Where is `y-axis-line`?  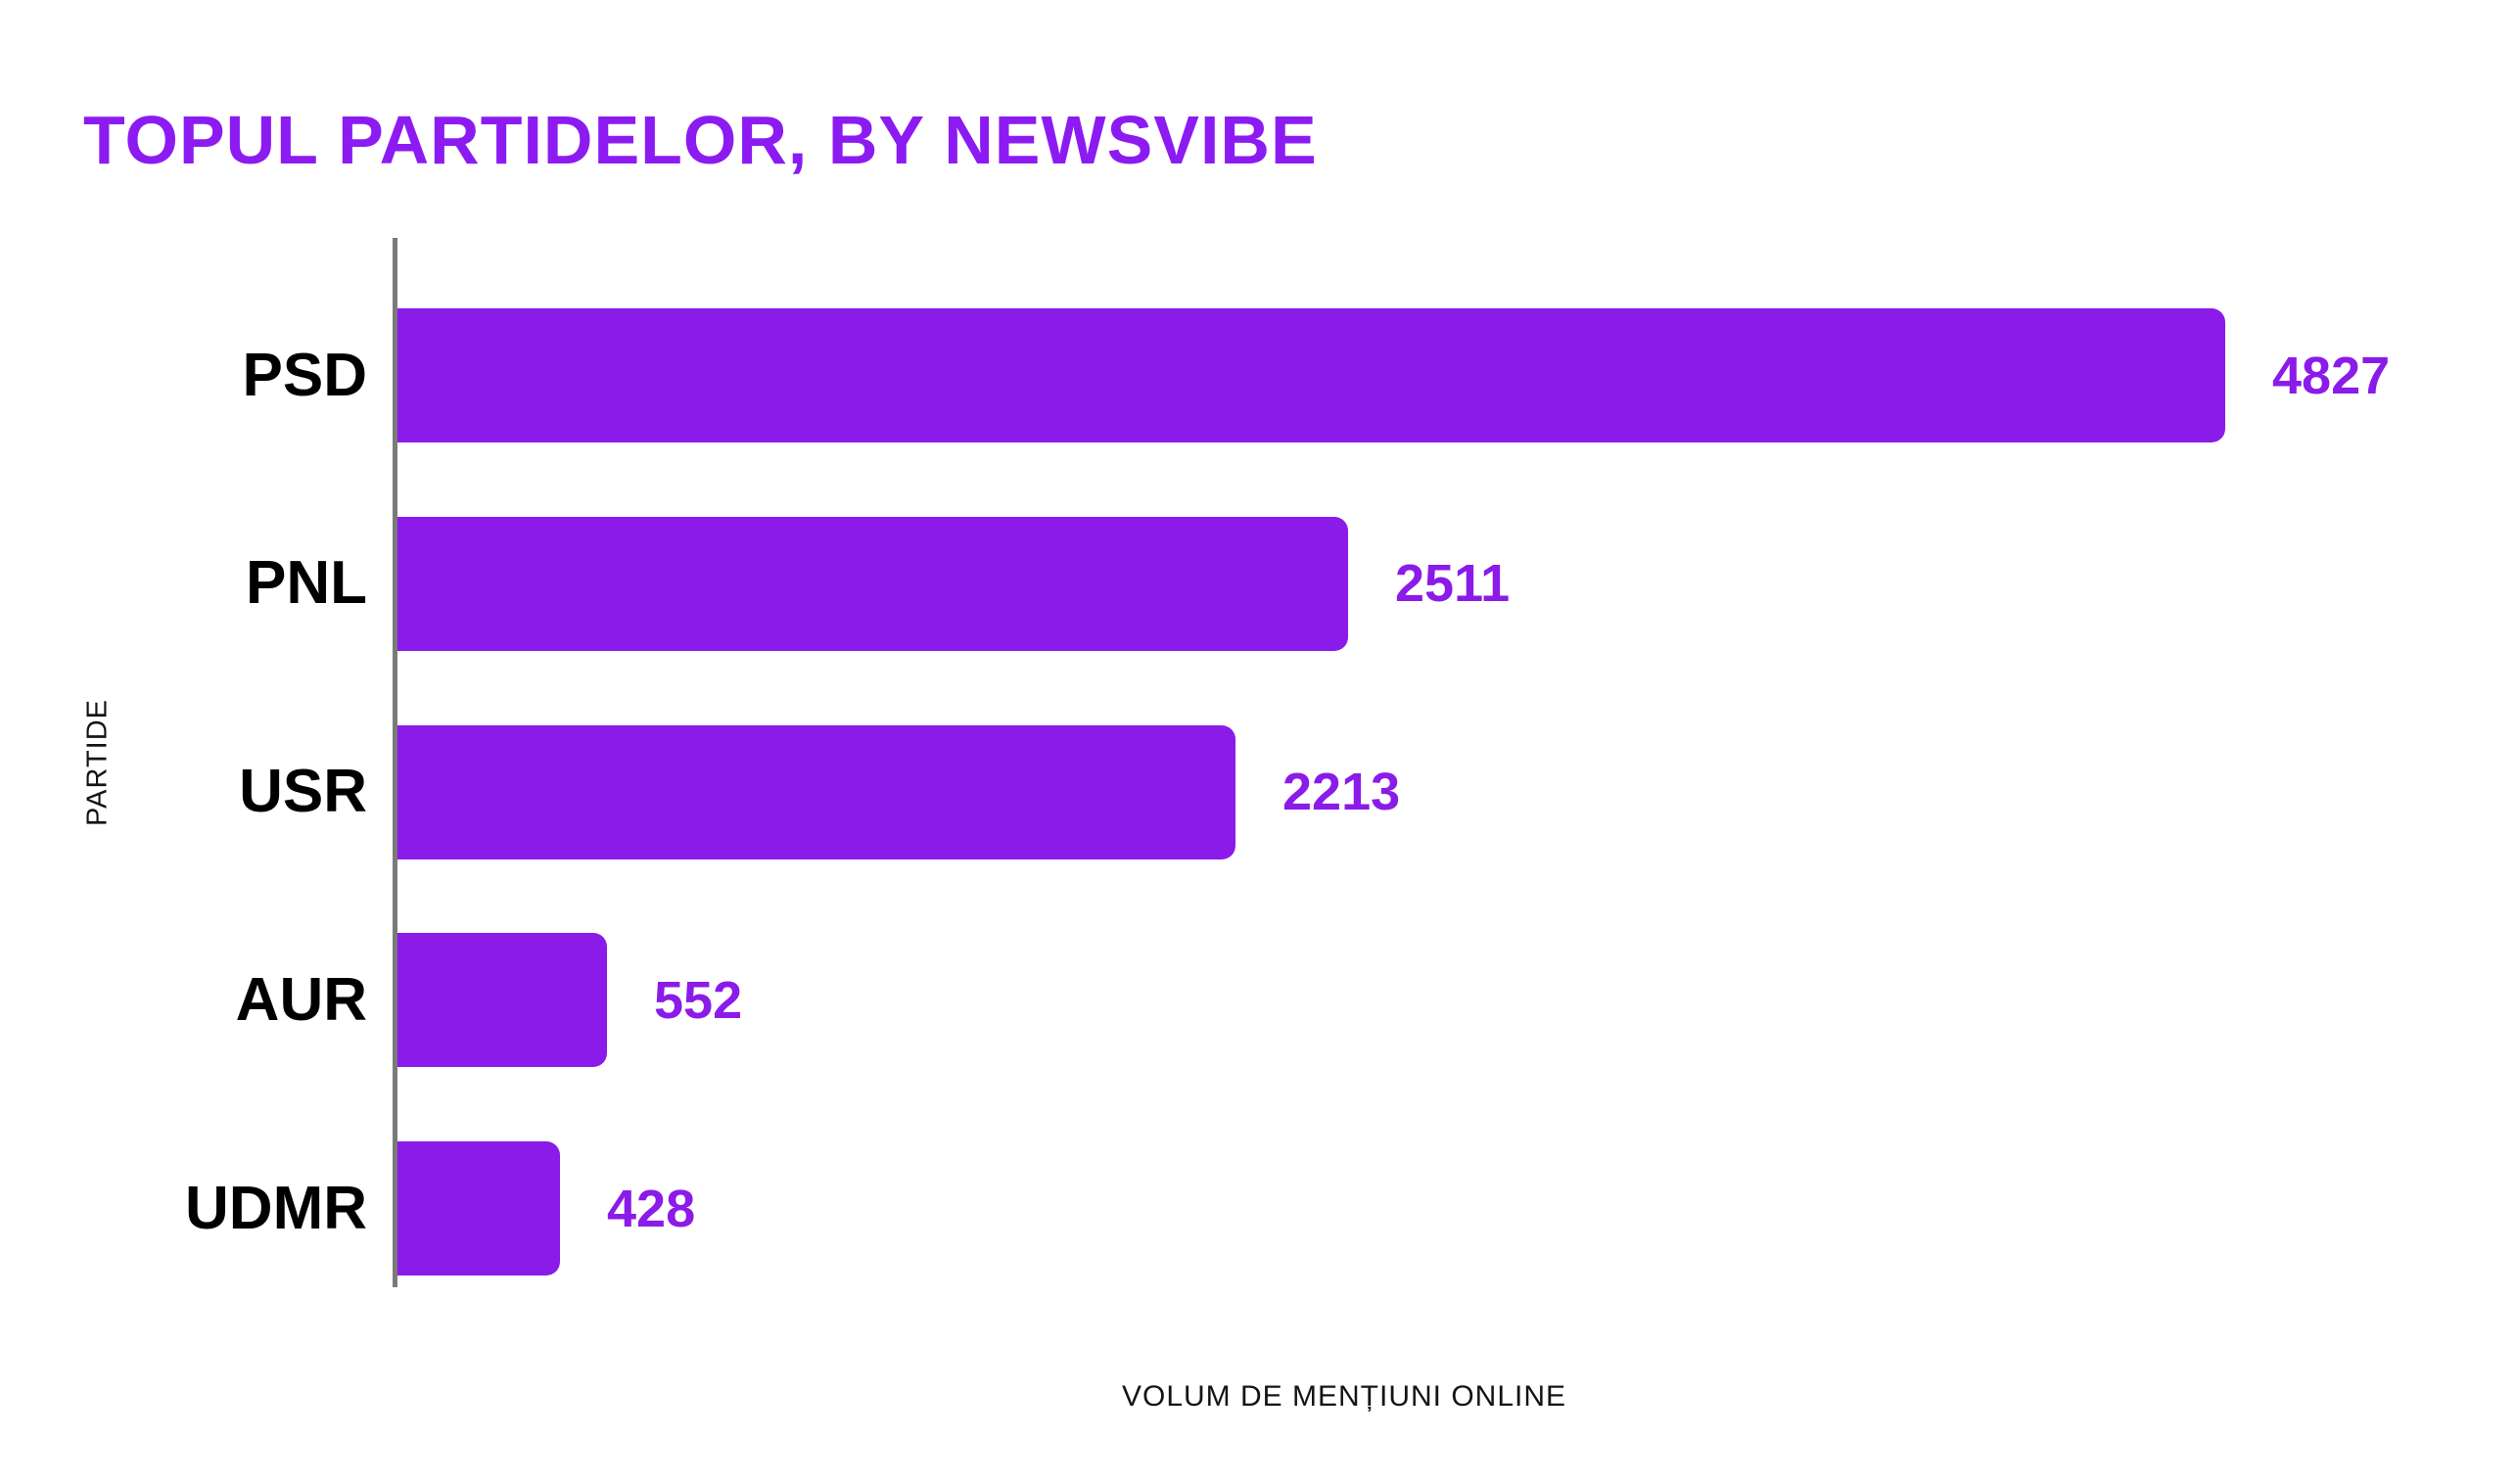 y-axis-line is located at coordinates (395, 762).